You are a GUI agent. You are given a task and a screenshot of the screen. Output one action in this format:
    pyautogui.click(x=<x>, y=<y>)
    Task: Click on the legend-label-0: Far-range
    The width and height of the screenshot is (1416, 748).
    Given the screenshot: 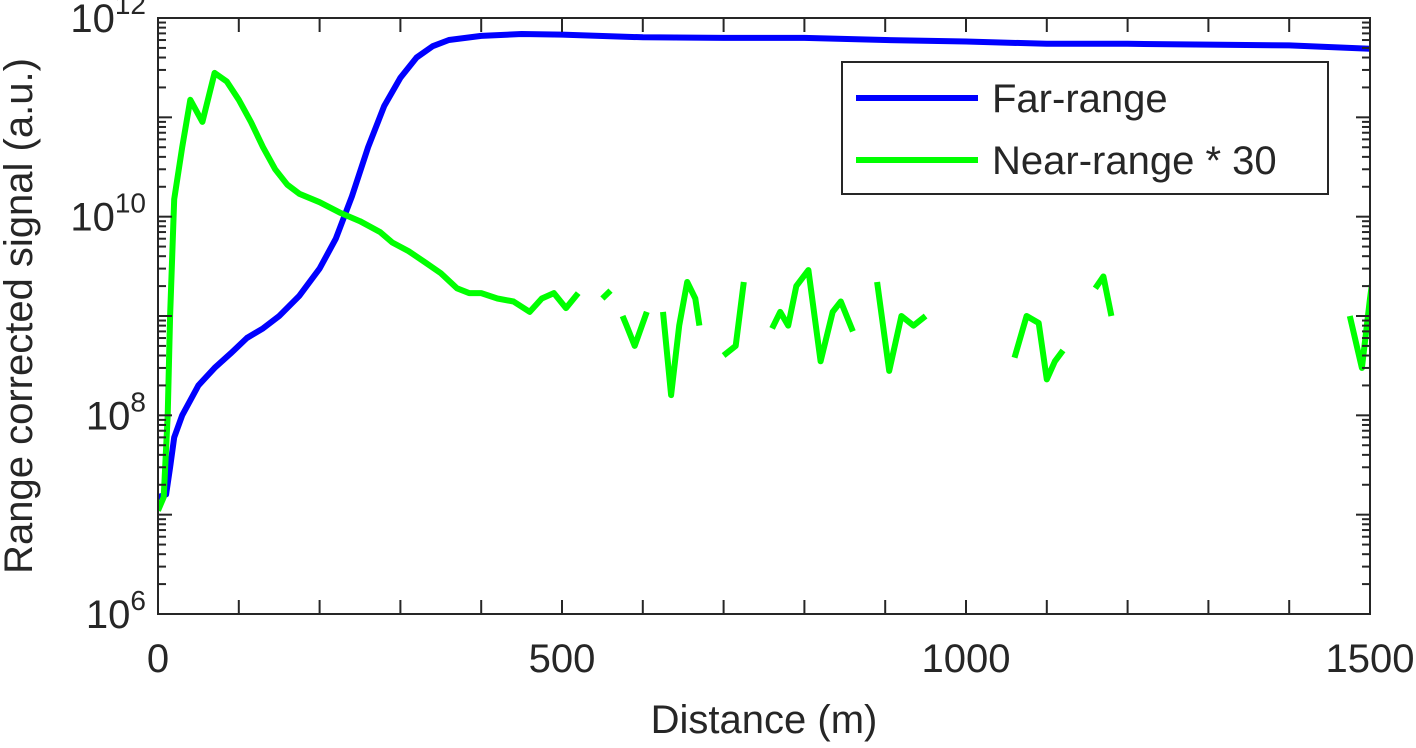 What is the action you would take?
    pyautogui.click(x=1080, y=99)
    